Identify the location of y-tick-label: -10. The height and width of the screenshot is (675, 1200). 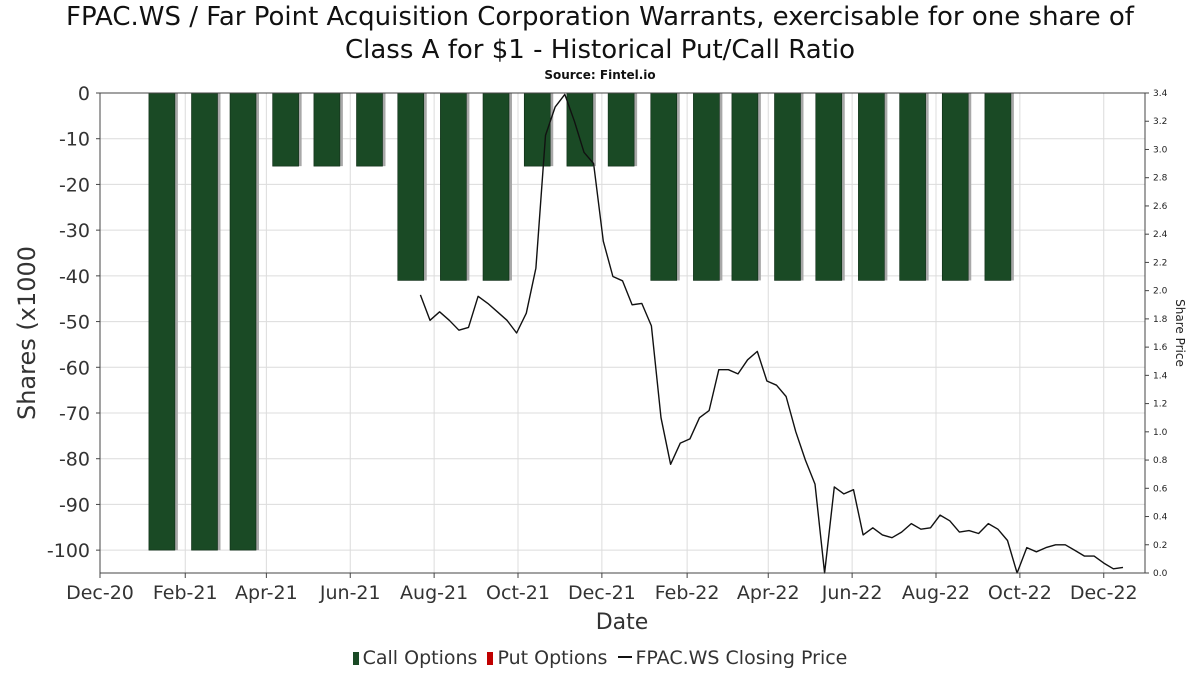
(74, 140).